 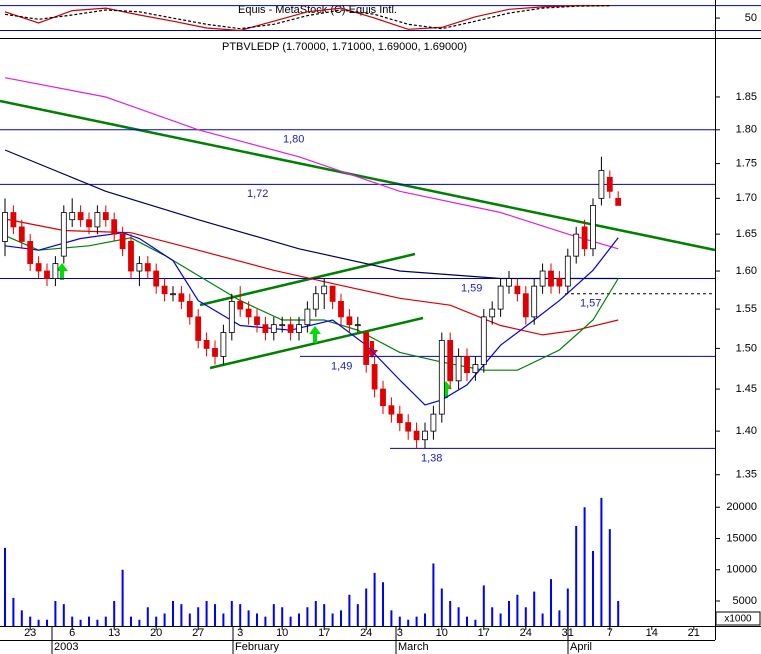 I want to click on y-tick-label: 1.60, so click(x=746, y=271).